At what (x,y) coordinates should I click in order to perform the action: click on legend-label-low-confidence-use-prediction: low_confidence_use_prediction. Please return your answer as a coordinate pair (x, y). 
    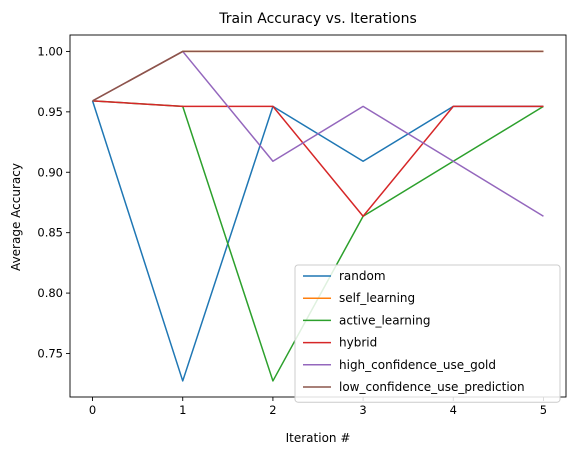
    Looking at the image, I should click on (432, 387).